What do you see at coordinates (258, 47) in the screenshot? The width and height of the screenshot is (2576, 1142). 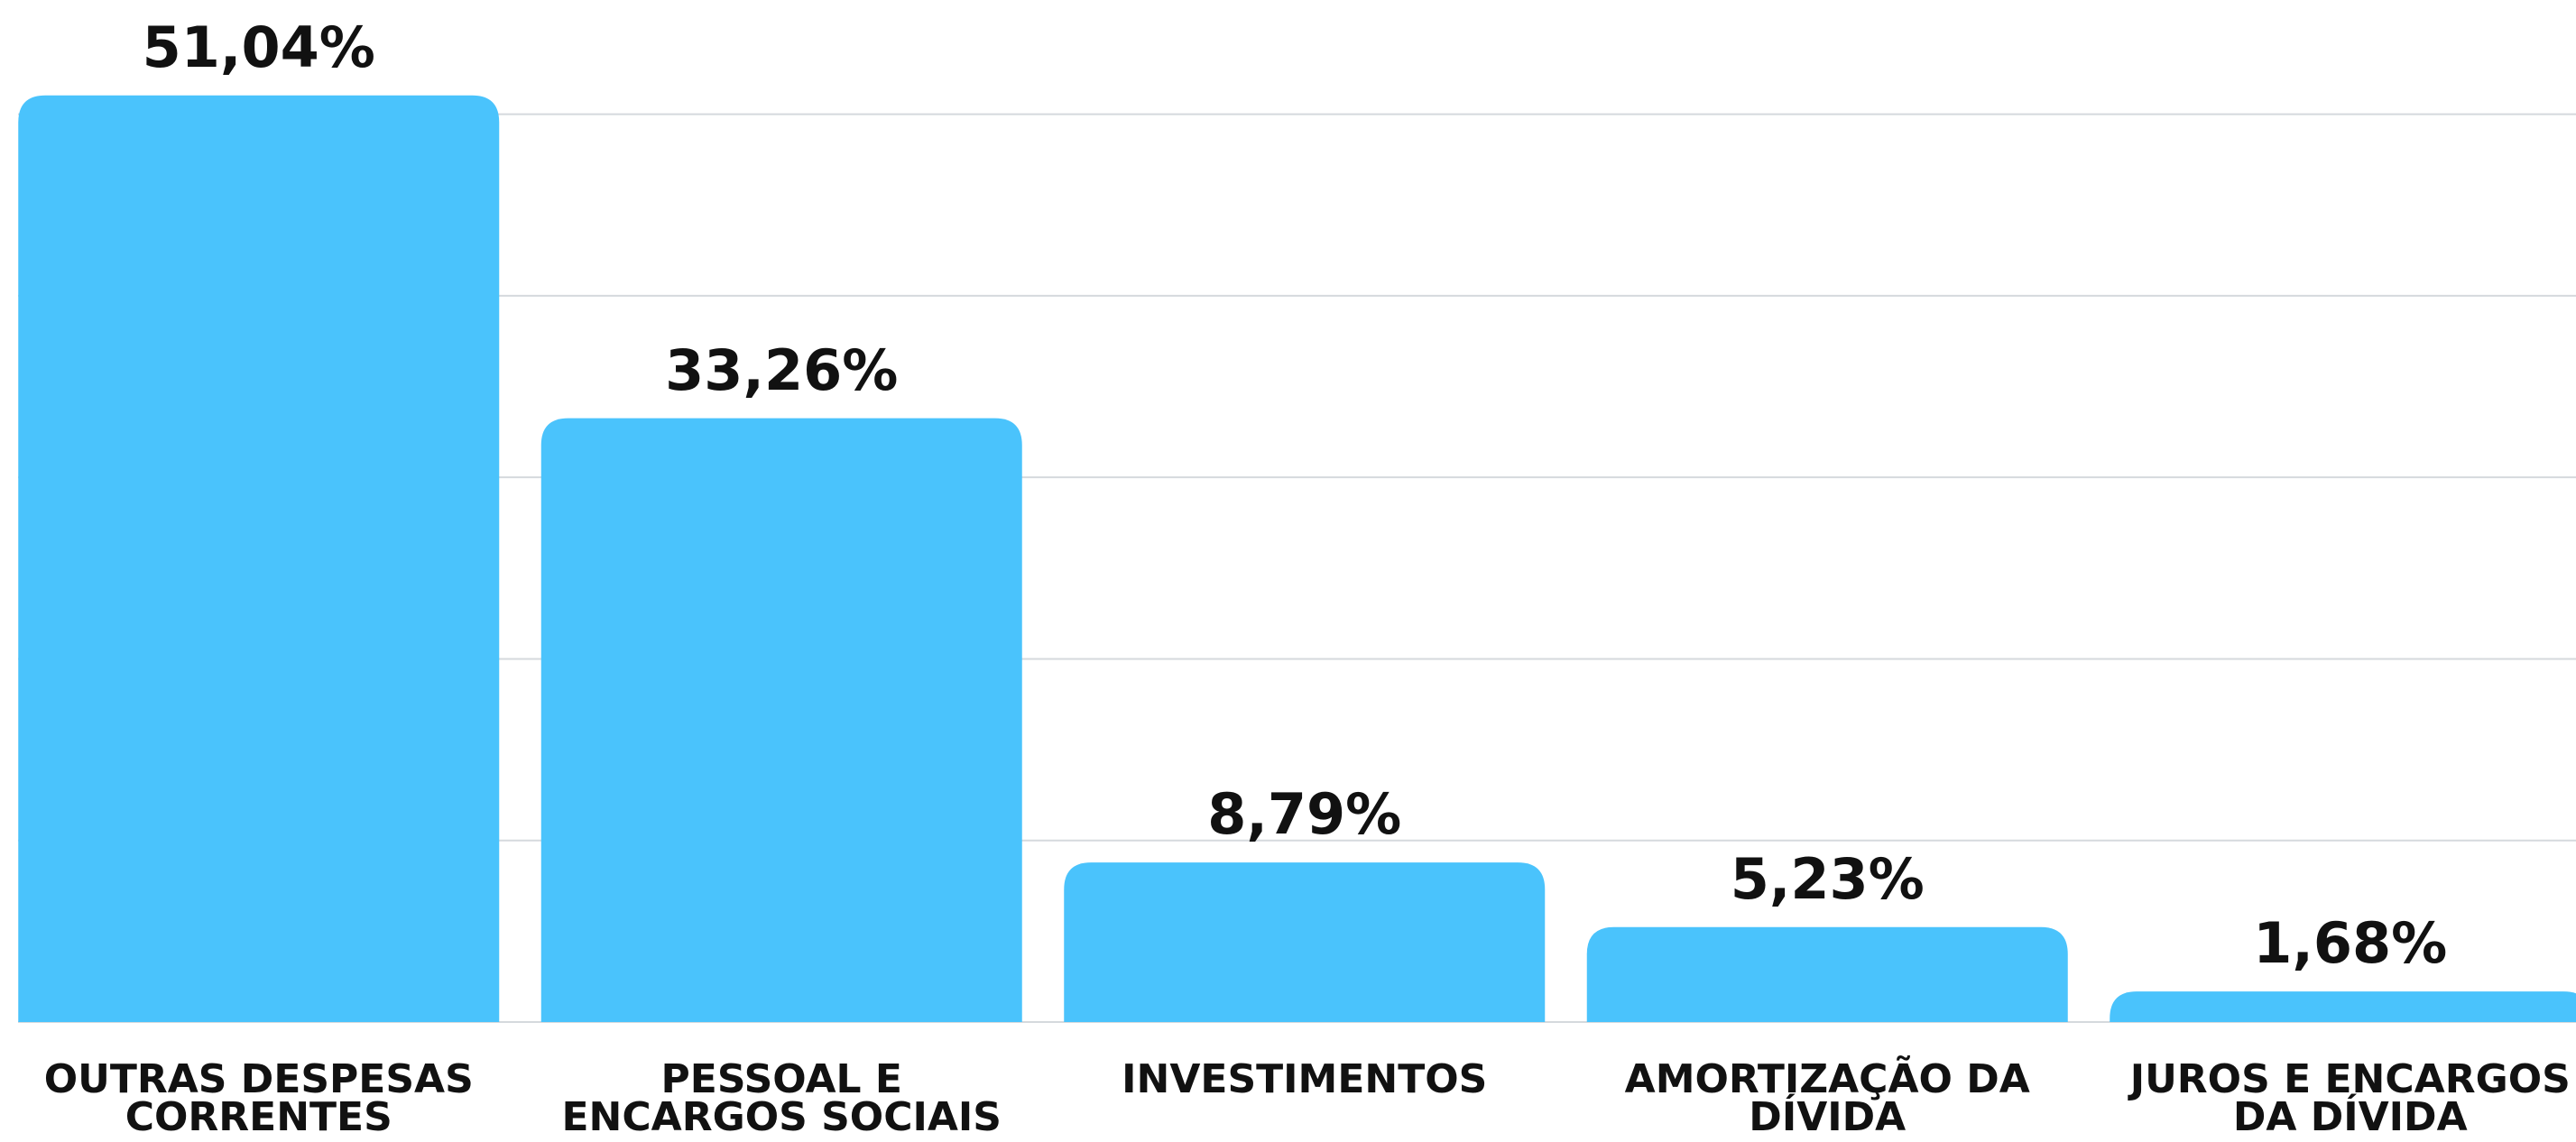 I see `value-label: 51,04%` at bounding box center [258, 47].